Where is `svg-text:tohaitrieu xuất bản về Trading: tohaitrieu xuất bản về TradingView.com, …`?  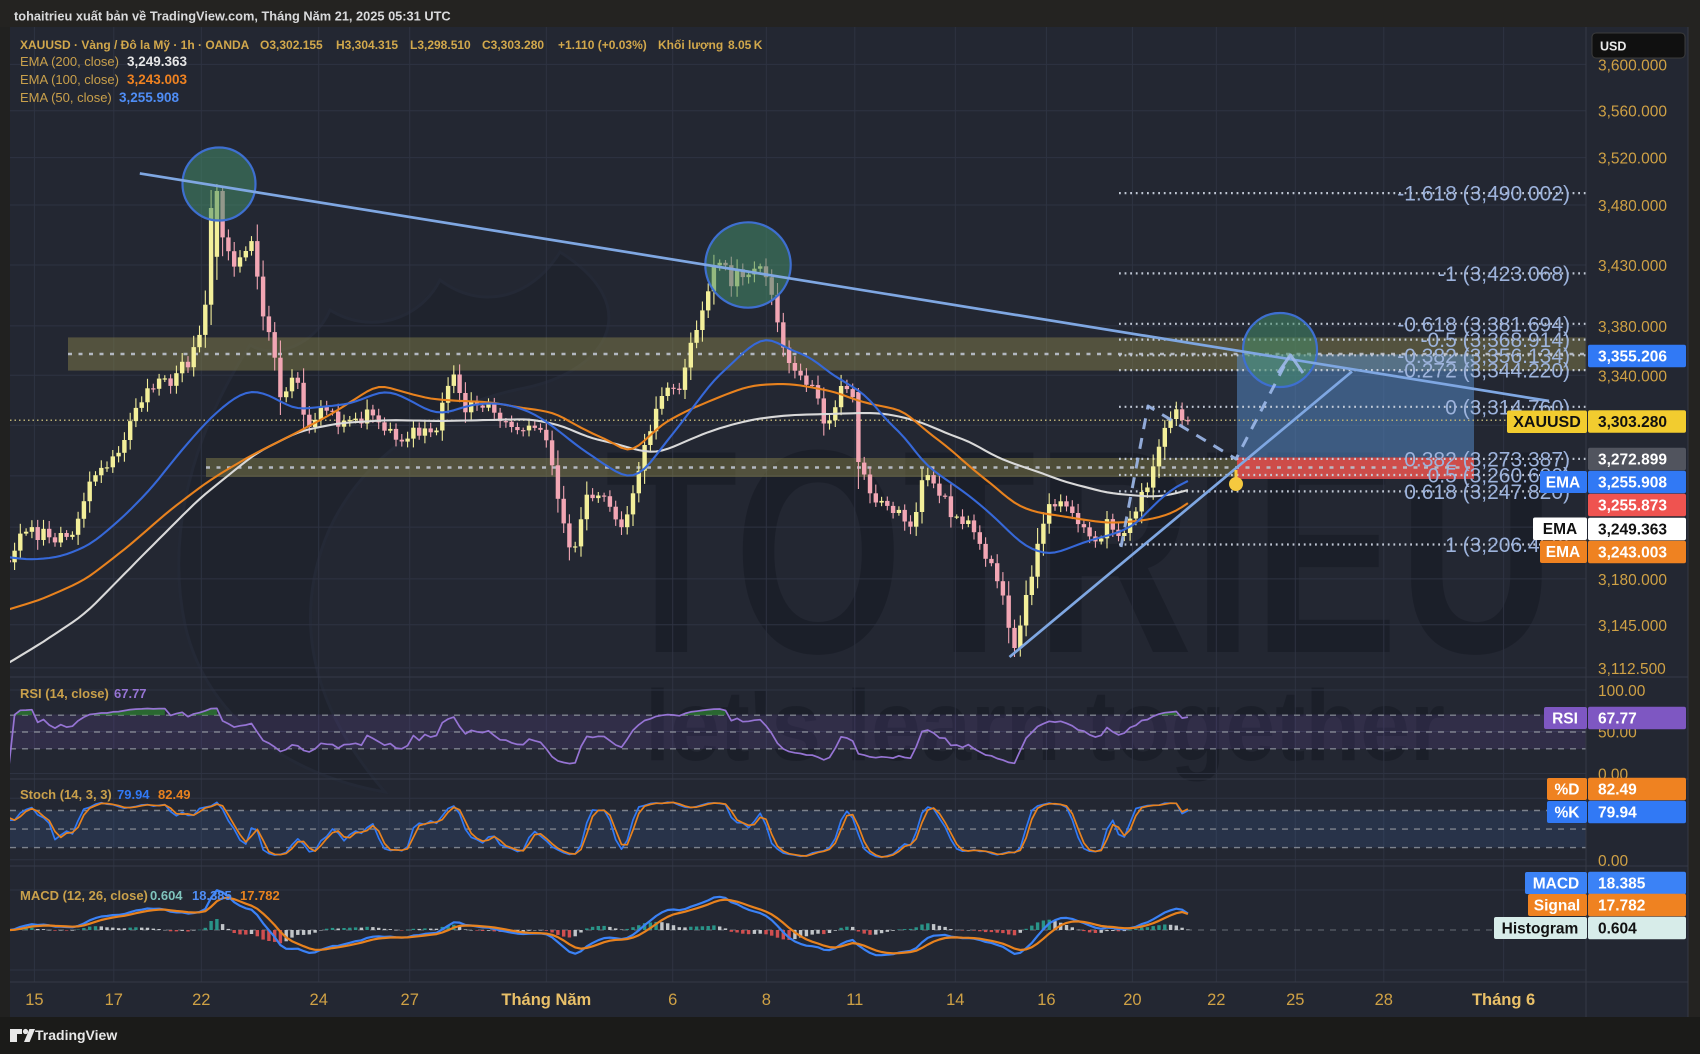 svg-text:tohaitrieu xuất bản về Trading: tohaitrieu xuất bản về TradingView.com, … is located at coordinates (232, 16).